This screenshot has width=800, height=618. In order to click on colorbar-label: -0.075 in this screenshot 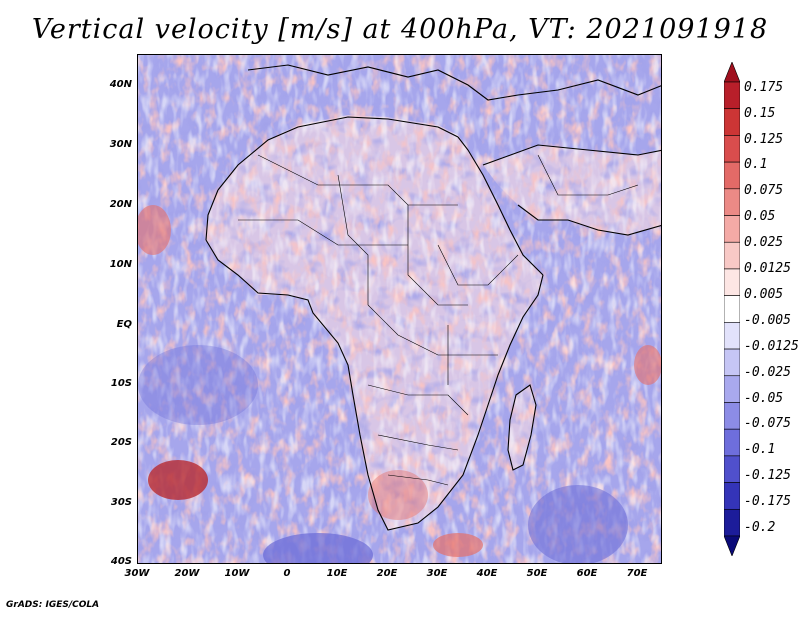, I will do `click(767, 423)`.